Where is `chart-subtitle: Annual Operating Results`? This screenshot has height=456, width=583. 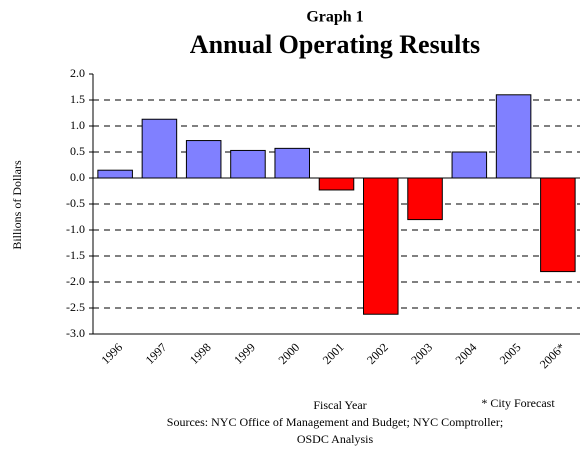
chart-subtitle: Annual Operating Results is located at coordinates (335, 44).